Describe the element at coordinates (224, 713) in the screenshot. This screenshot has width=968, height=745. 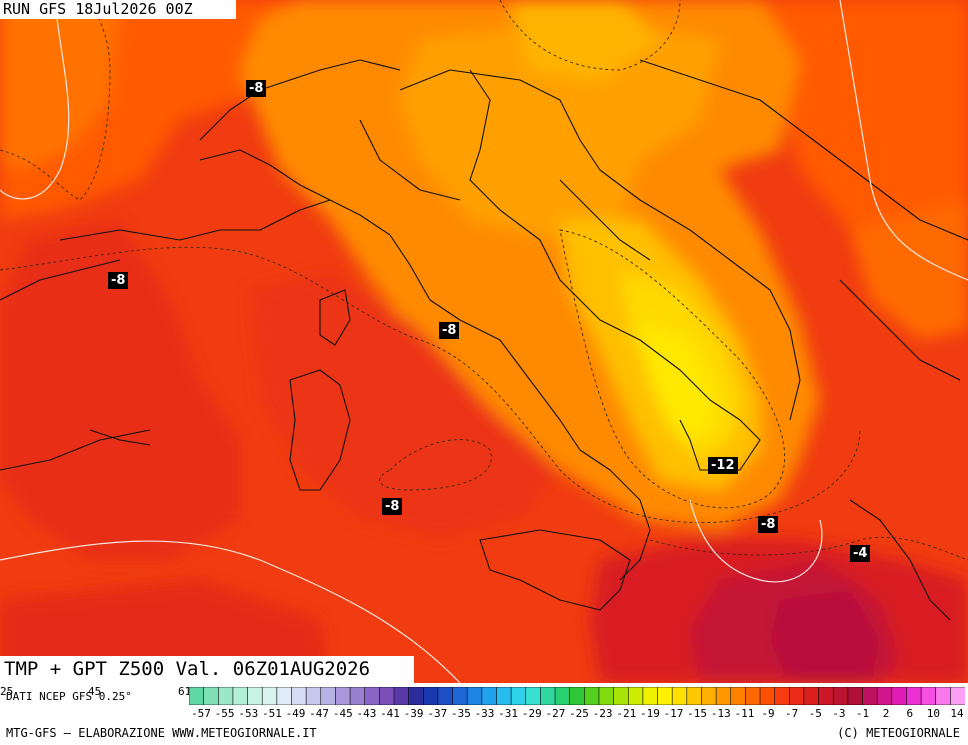
I see `color-scale-tick: -55` at that location.